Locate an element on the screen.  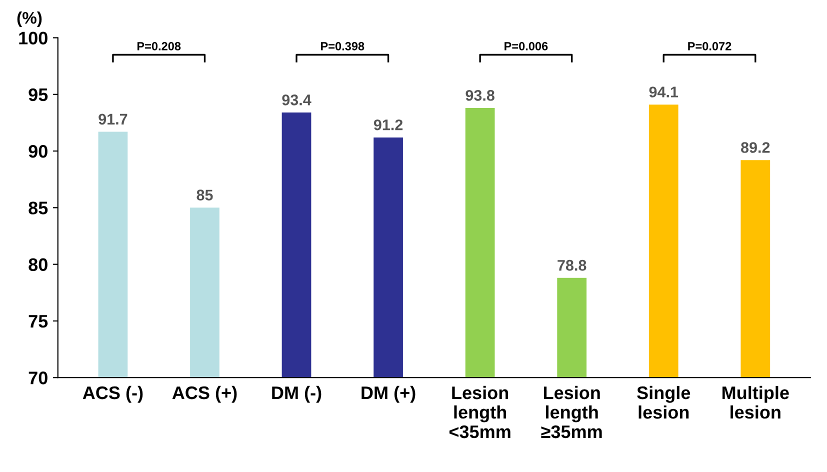
x-tick-label: Multiple lesion is located at coordinates (755, 402).